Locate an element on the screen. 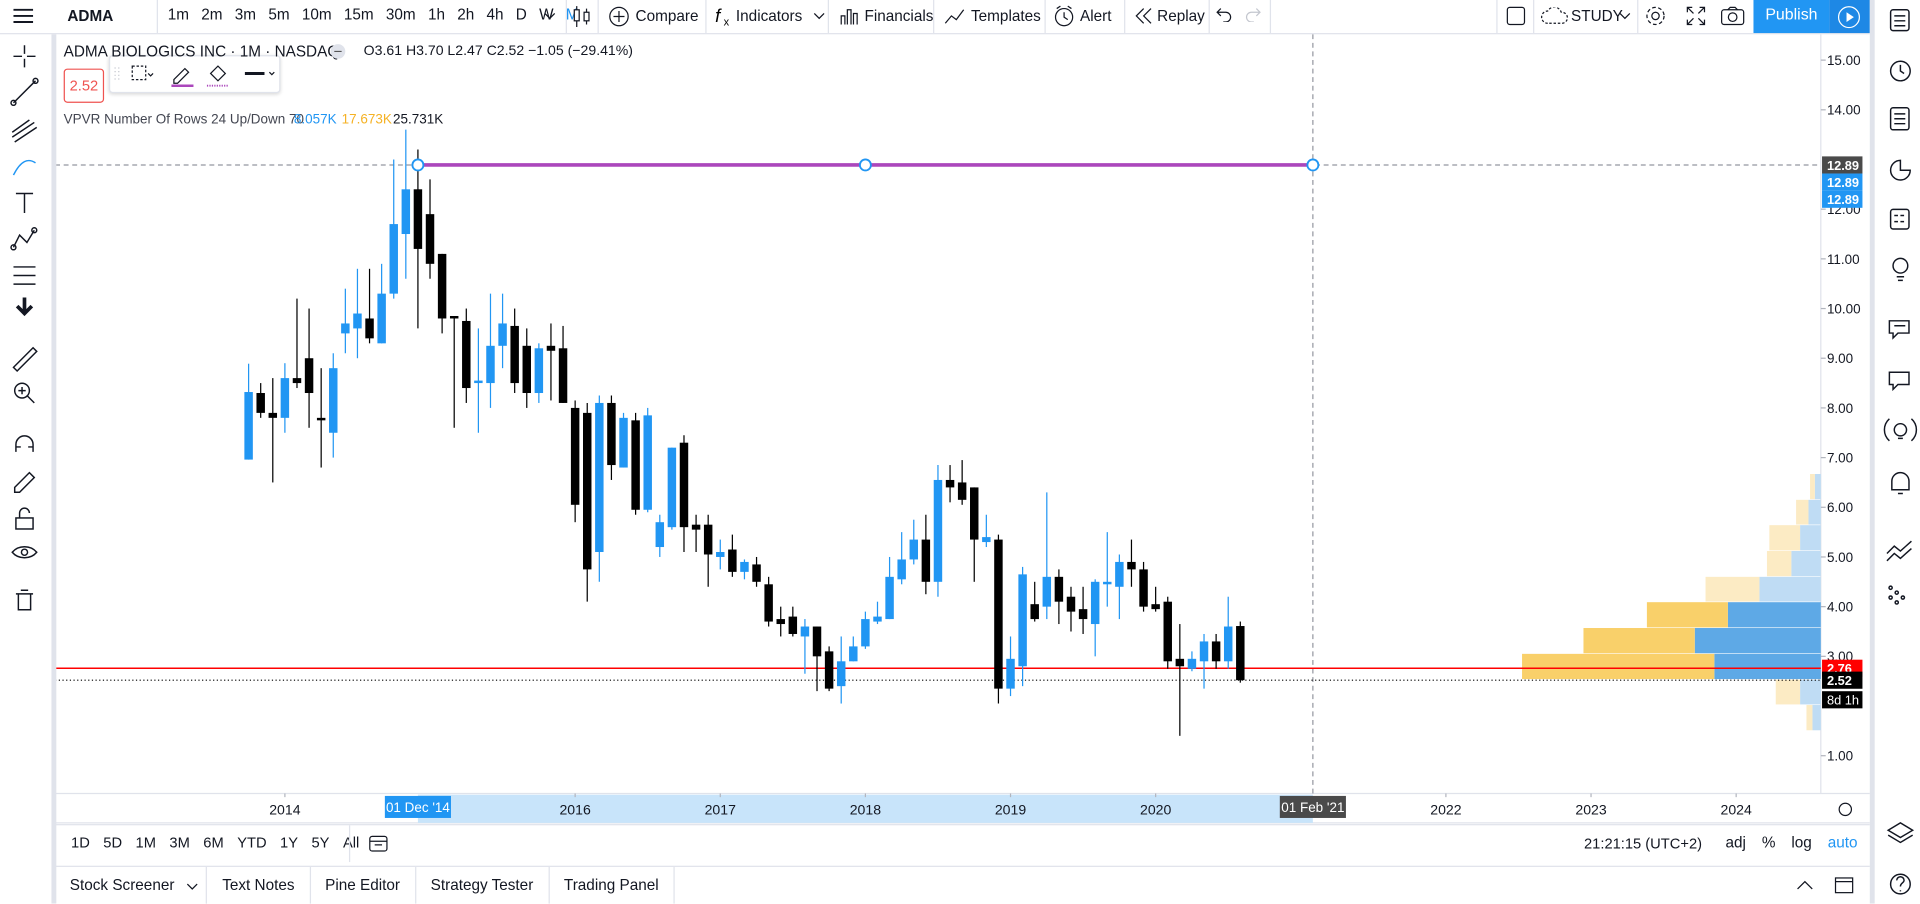 The image size is (1920, 904). interval-button: 4h is located at coordinates (495, 15).